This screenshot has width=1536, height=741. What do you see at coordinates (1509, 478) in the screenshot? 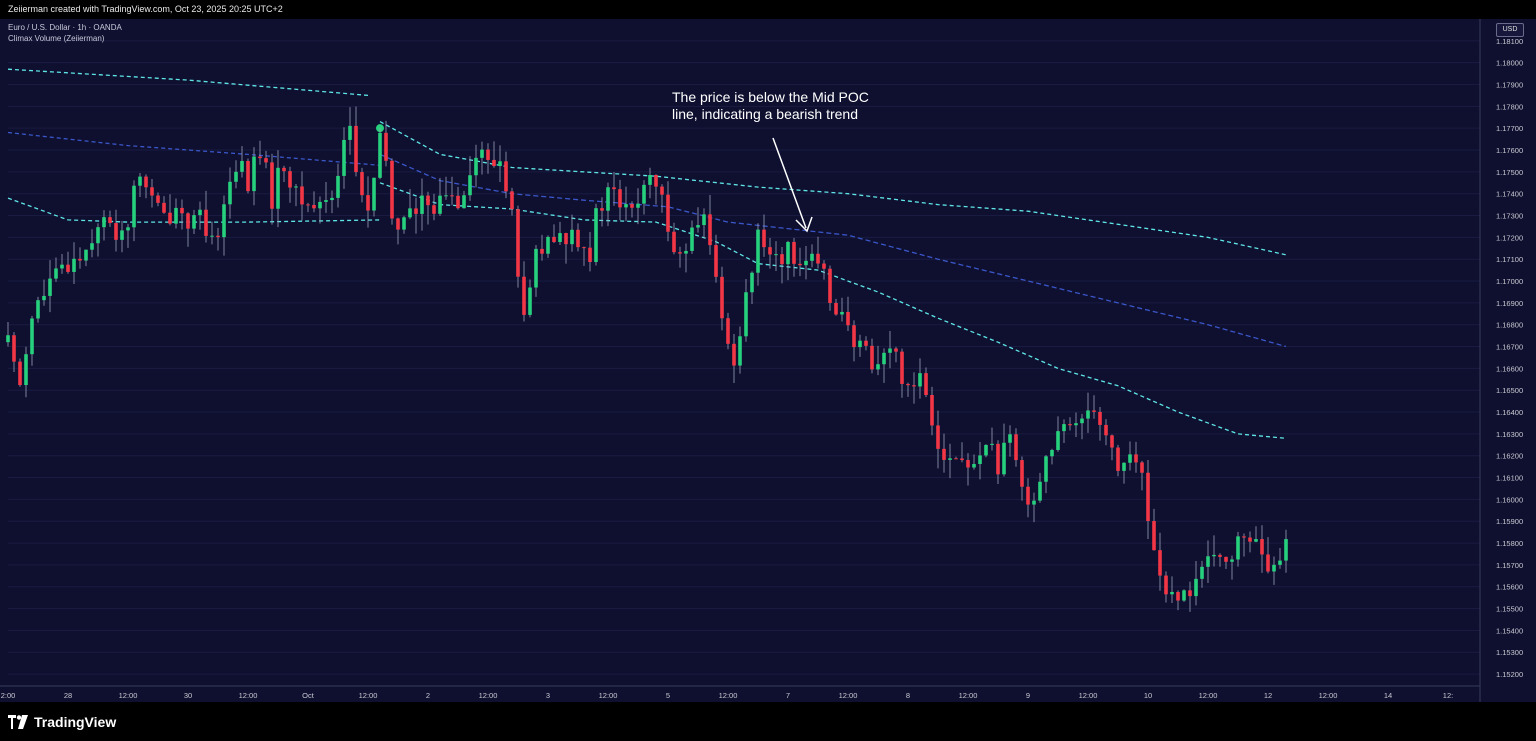
I see `y-tick-label: 1.16100` at bounding box center [1509, 478].